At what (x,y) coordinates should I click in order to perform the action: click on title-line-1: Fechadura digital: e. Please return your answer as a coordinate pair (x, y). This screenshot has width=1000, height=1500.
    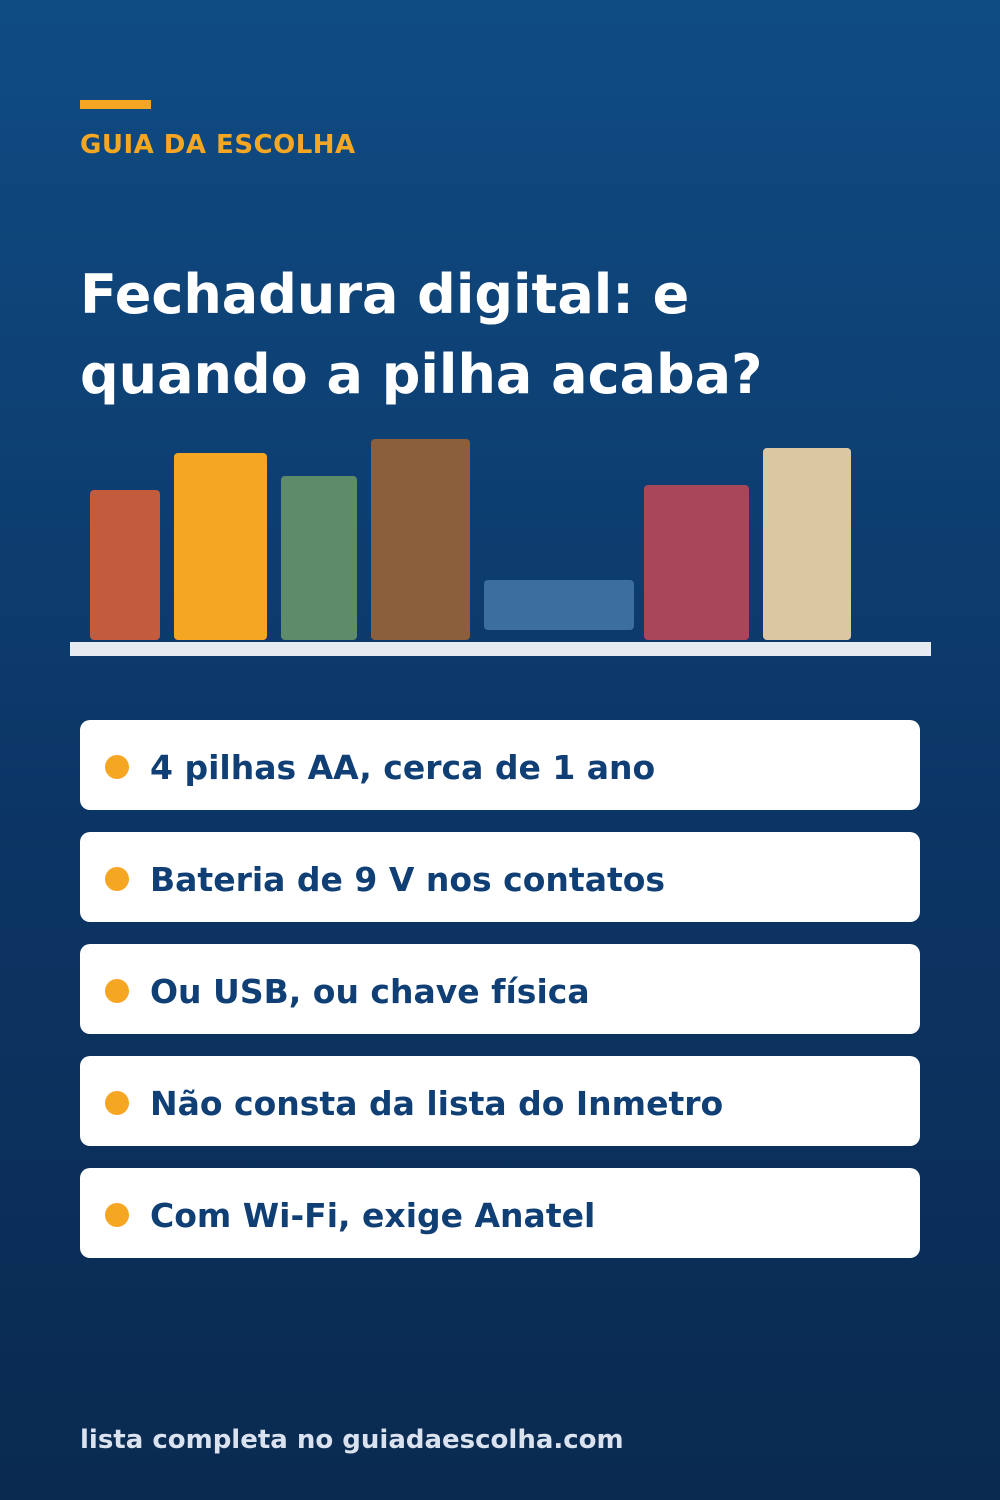
    Looking at the image, I should click on (385, 294).